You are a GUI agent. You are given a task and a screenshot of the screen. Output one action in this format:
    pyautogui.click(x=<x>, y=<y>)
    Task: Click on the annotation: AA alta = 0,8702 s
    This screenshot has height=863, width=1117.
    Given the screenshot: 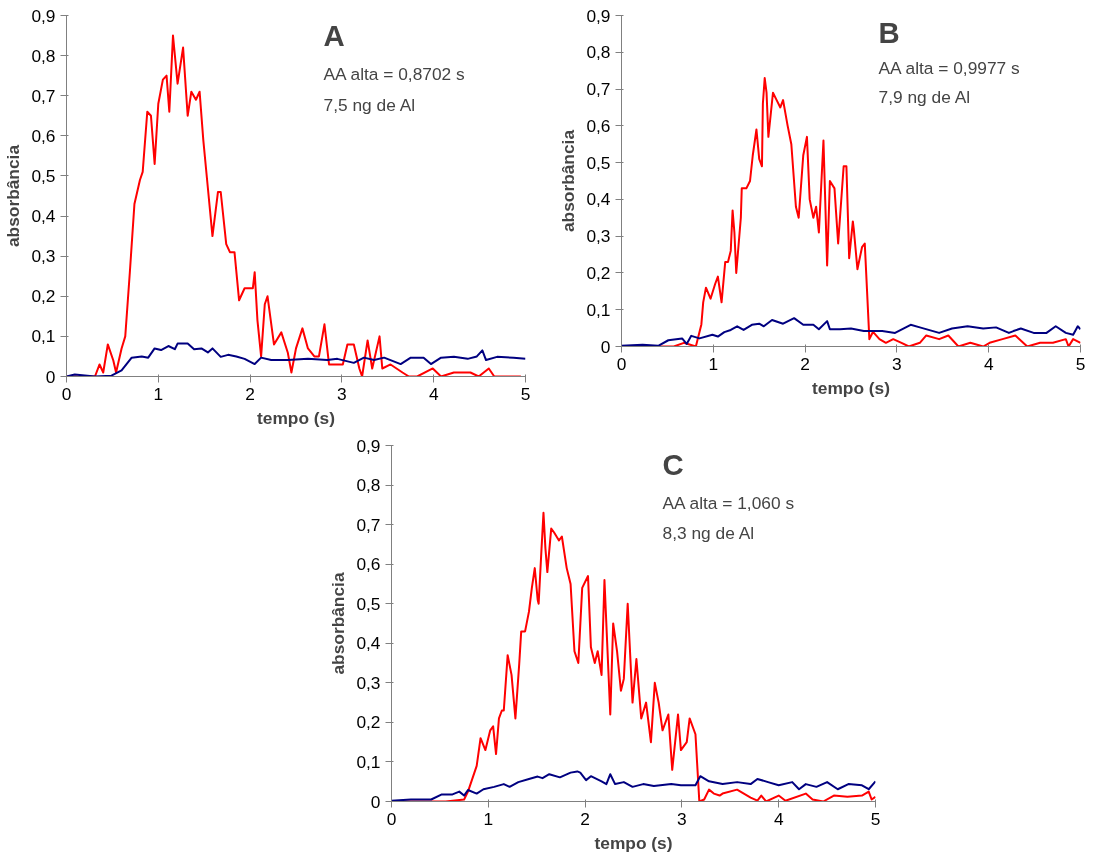 What is the action you would take?
    pyautogui.click(x=394, y=74)
    